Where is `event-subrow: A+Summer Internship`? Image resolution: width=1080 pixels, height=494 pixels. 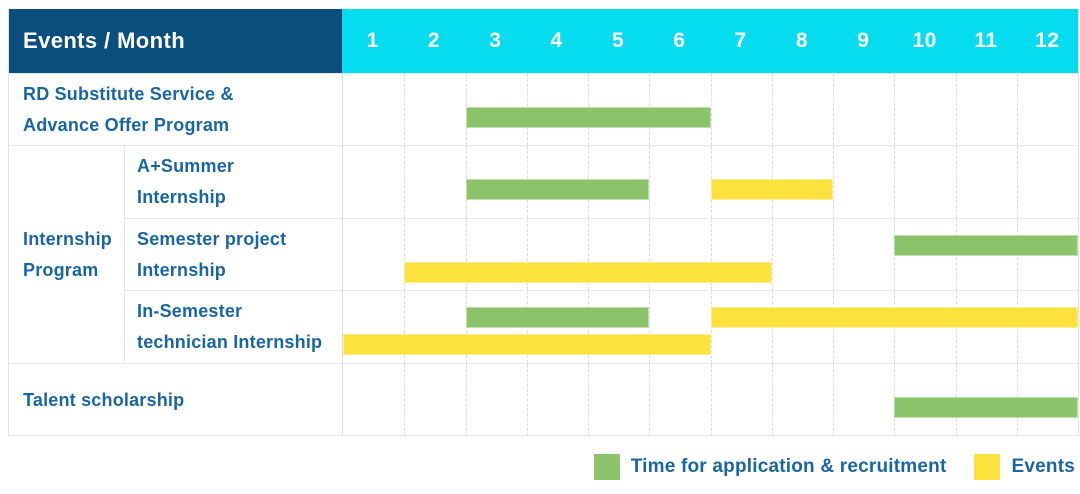 event-subrow: A+Summer Internship is located at coordinates (601, 182).